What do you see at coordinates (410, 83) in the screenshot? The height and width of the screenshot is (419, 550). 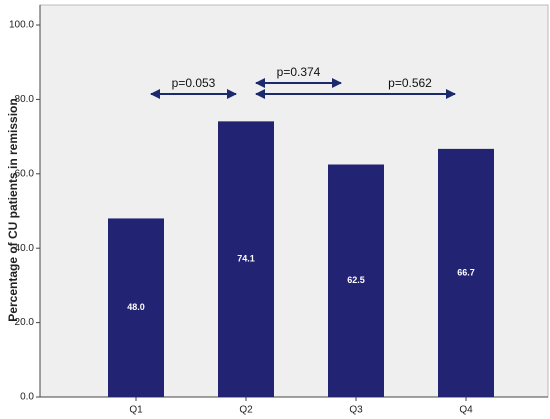 I see `p-value: p=0.562` at bounding box center [410, 83].